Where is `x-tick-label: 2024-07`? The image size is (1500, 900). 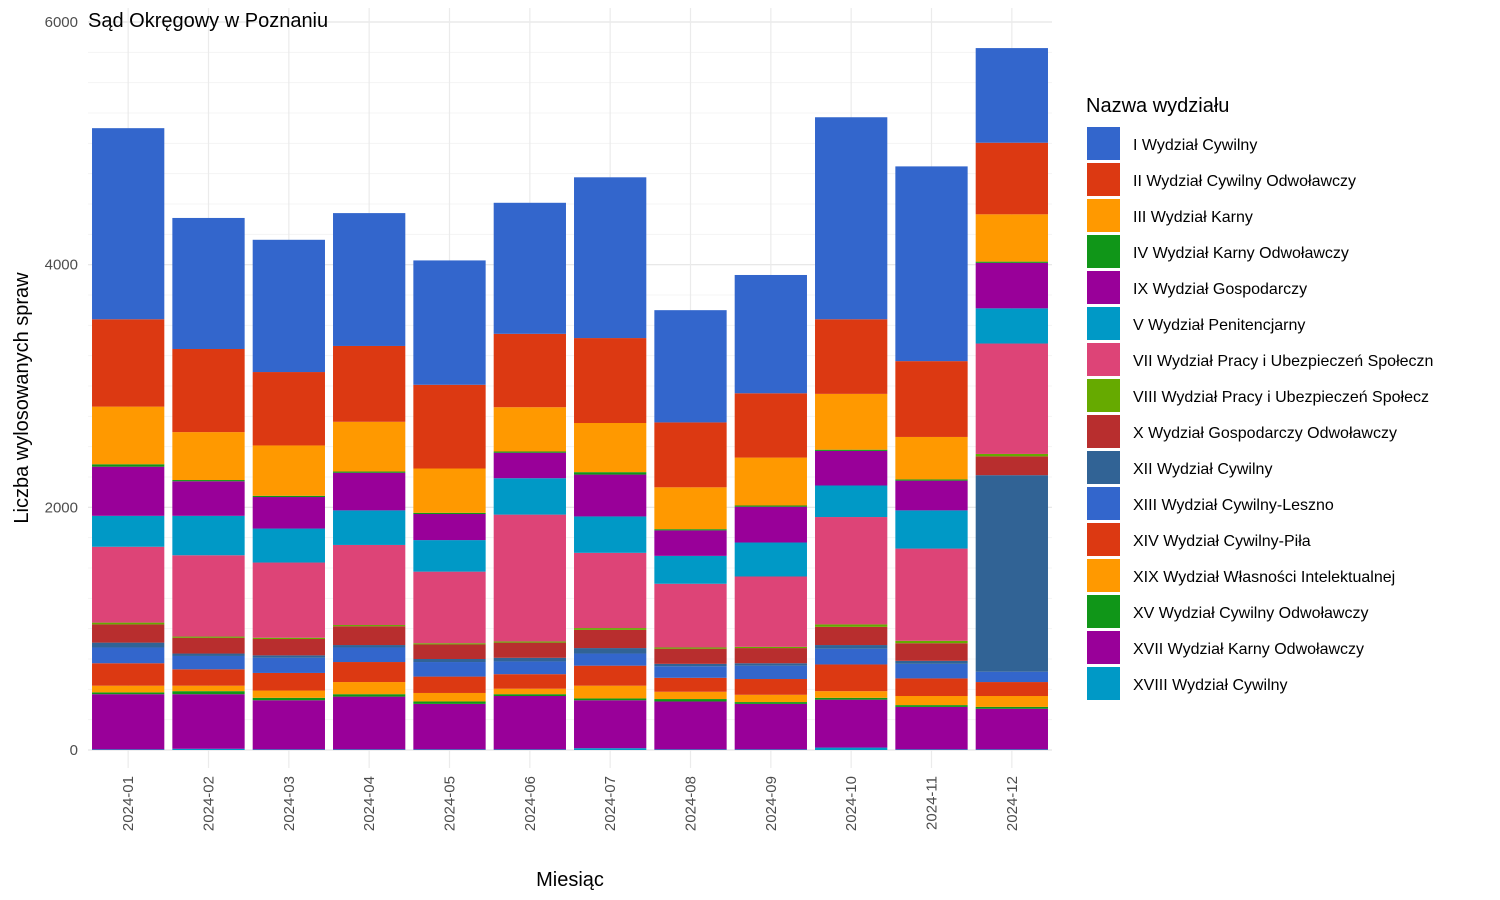
x-tick-label: 2024-07 is located at coordinates (610, 803).